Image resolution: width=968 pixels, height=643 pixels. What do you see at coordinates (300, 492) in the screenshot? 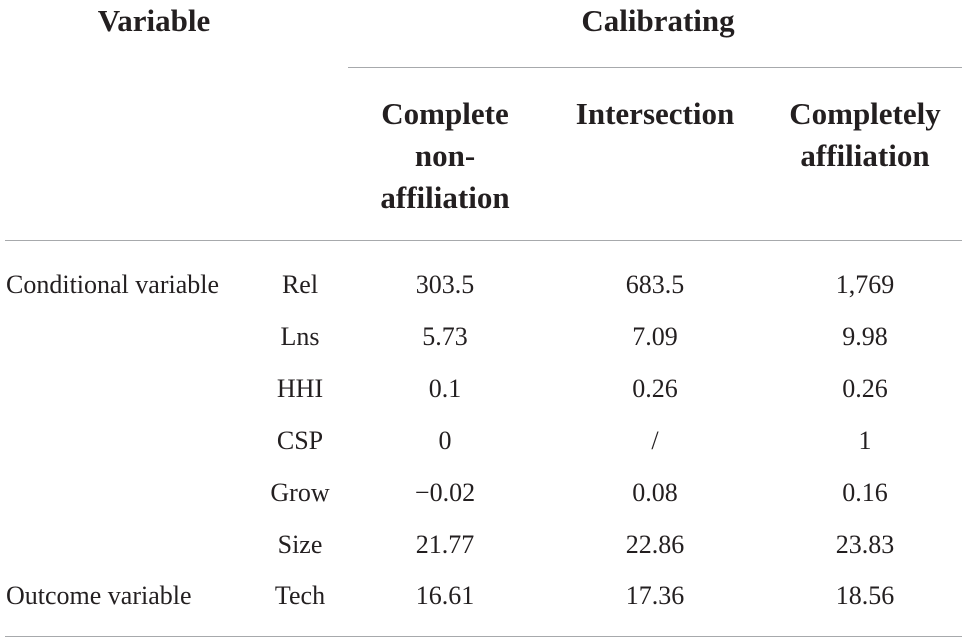
I see `row-variable-name: Grow` at bounding box center [300, 492].